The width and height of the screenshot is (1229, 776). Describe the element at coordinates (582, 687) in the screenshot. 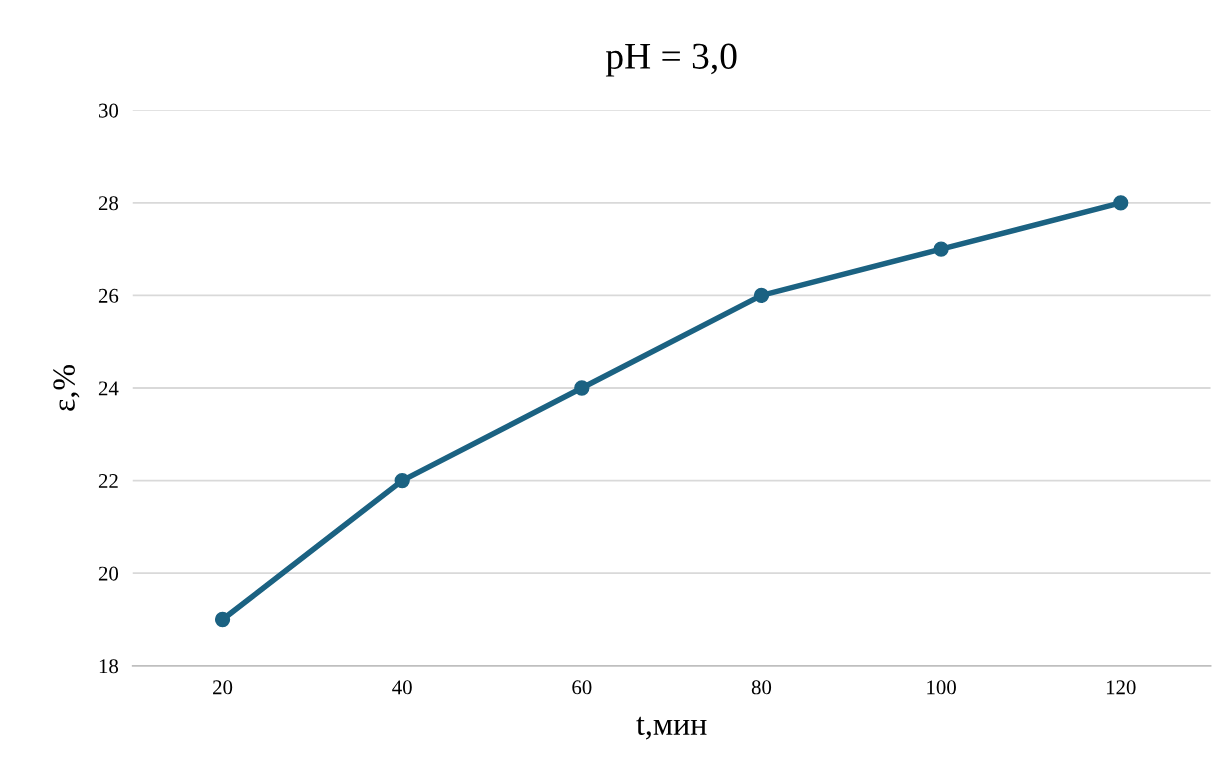

I see `x-tick-label: 60` at that location.